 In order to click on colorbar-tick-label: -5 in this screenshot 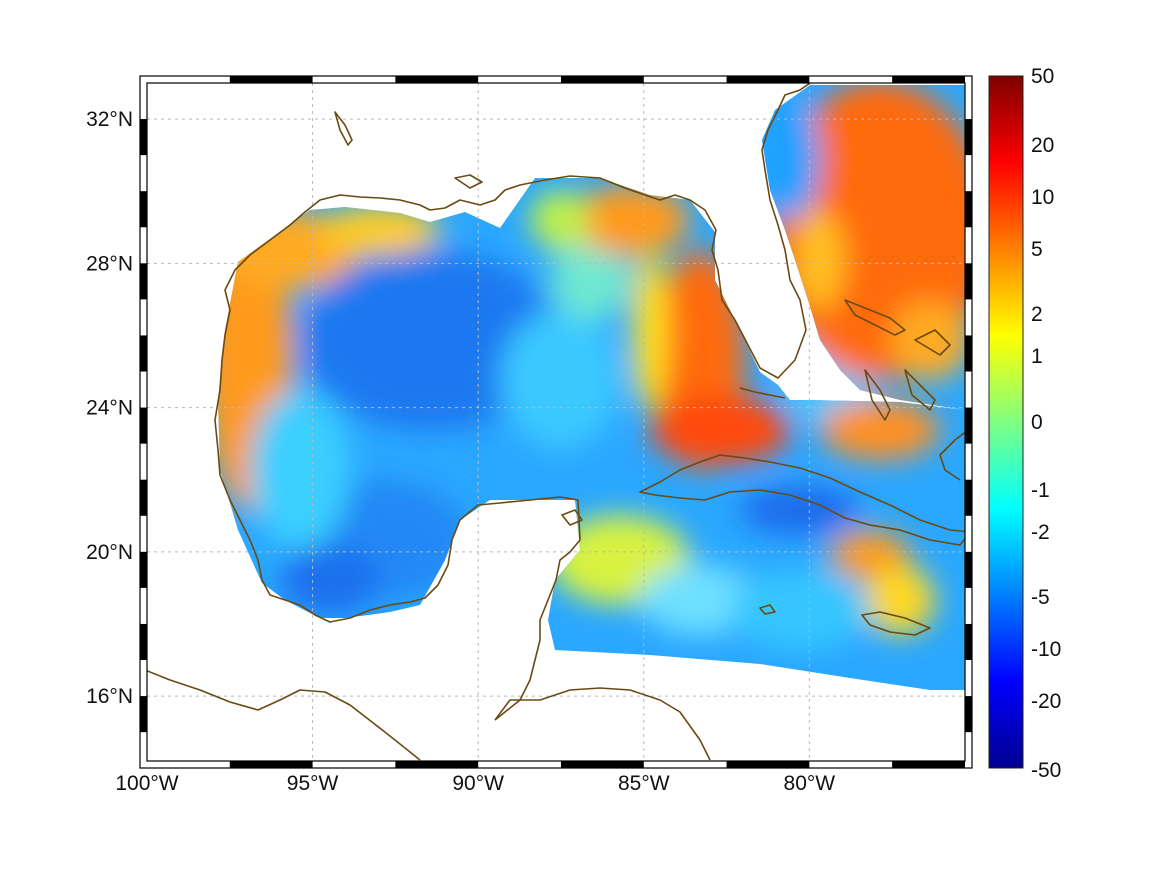, I will do `click(1040, 597)`.